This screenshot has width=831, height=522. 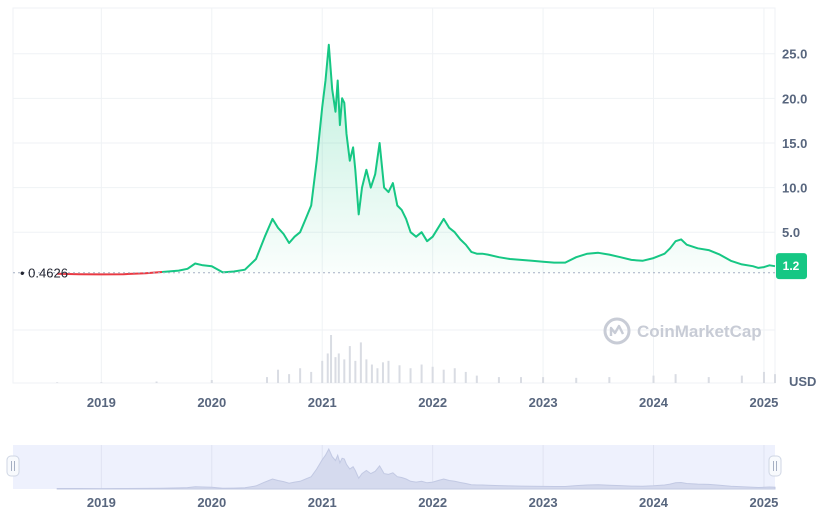 What do you see at coordinates (699, 331) in the screenshot?
I see `brand-watermark: CoinMarketCap` at bounding box center [699, 331].